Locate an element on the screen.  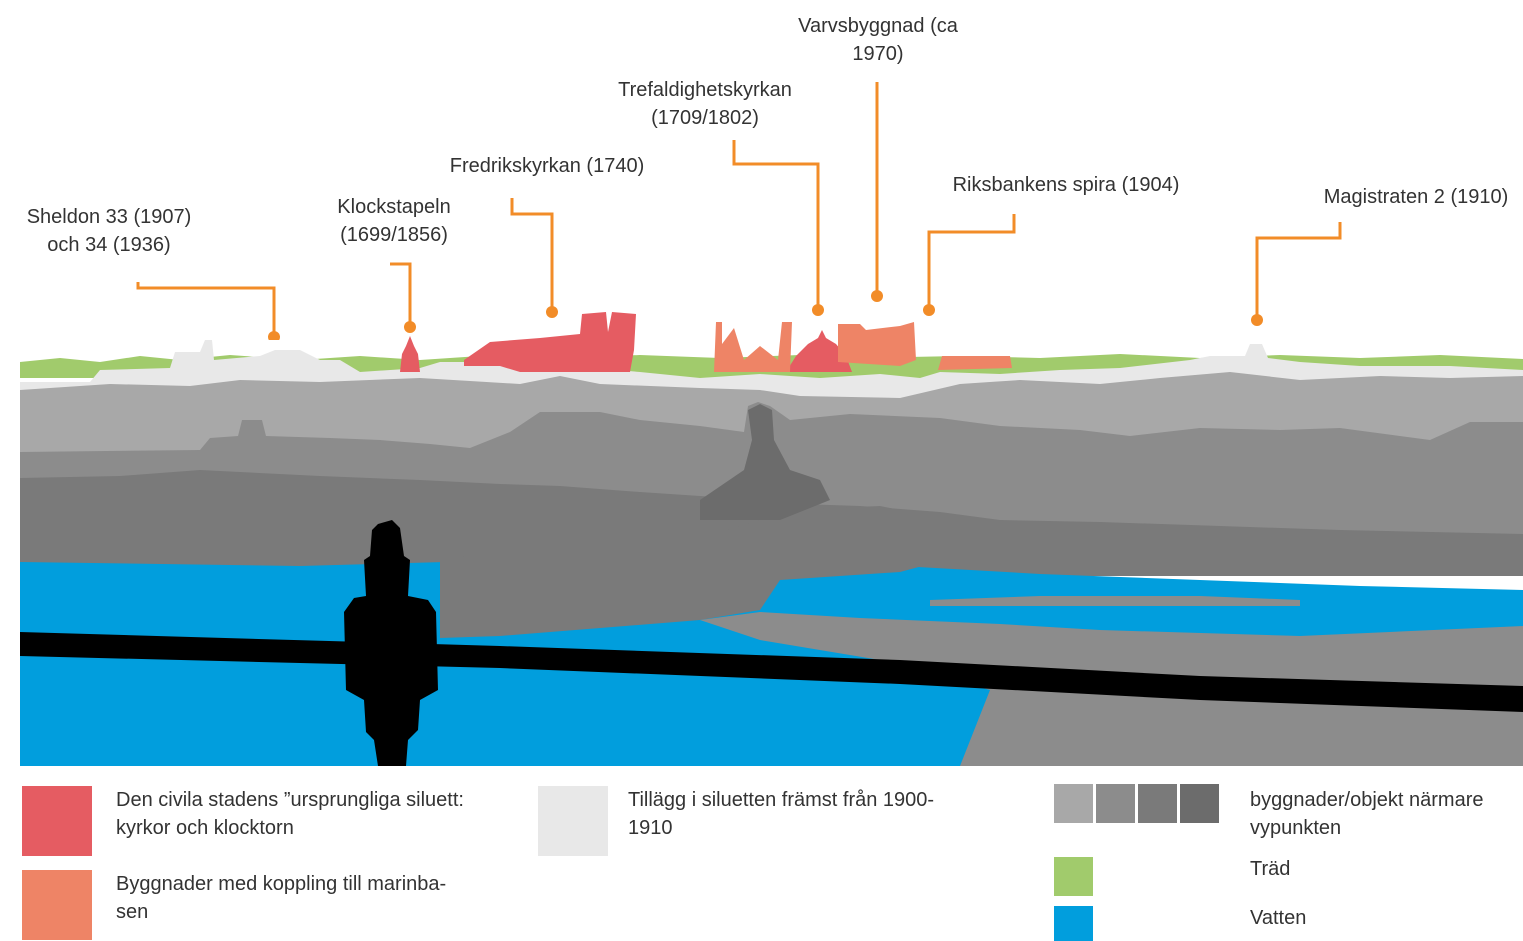
callout-fredrikskyrkan: Fredrikskyrkan (1740) is located at coordinates (547, 166).